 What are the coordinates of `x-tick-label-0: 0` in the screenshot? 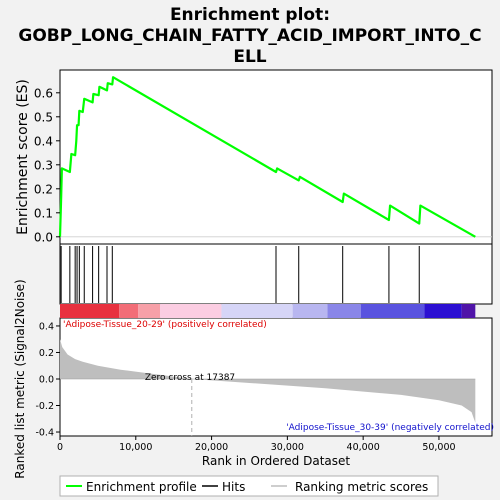 It's located at (60, 447).